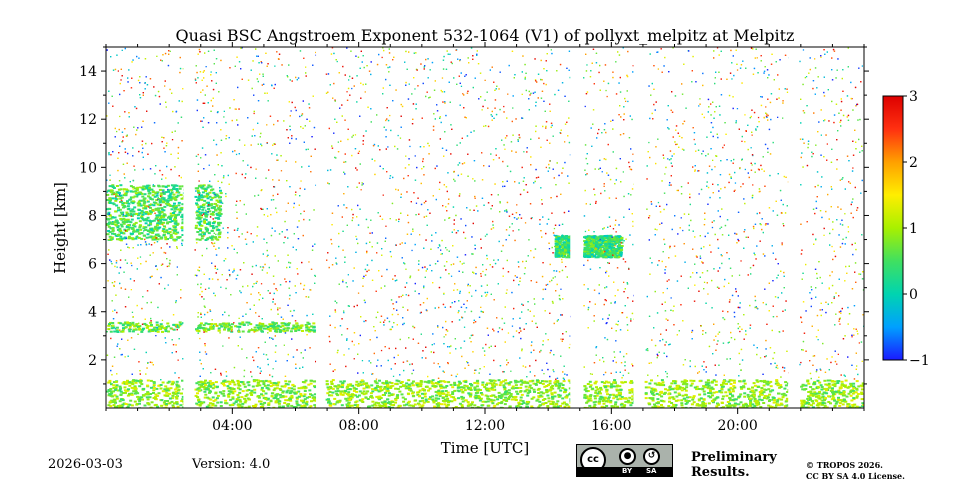  Describe the element at coordinates (92, 361) in the screenshot. I see `y-tick-label: 2` at that location.